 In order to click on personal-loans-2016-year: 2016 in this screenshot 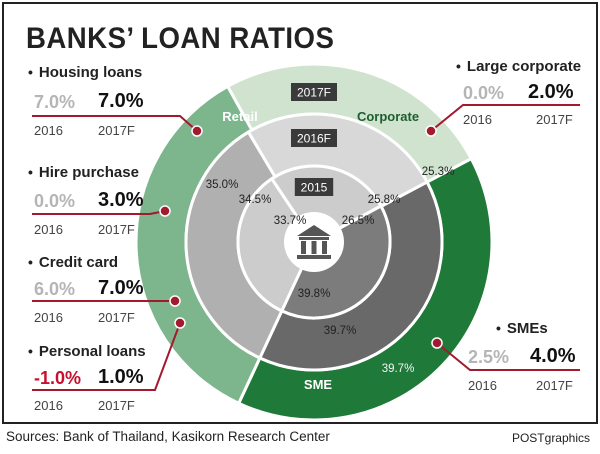, I will do `click(48, 405)`.